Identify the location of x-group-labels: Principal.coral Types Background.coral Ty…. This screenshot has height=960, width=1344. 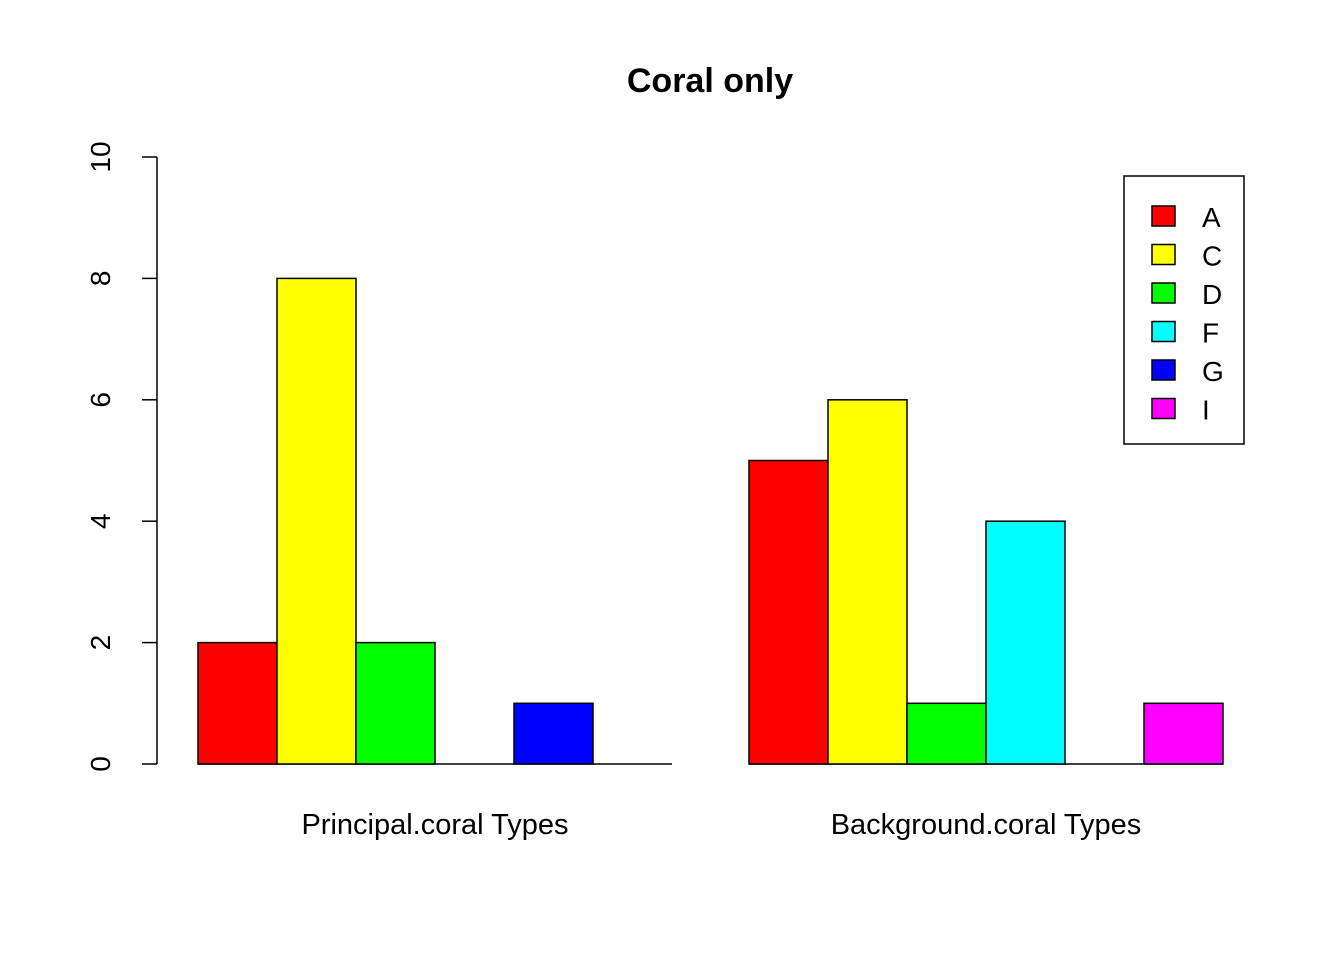
(721, 825).